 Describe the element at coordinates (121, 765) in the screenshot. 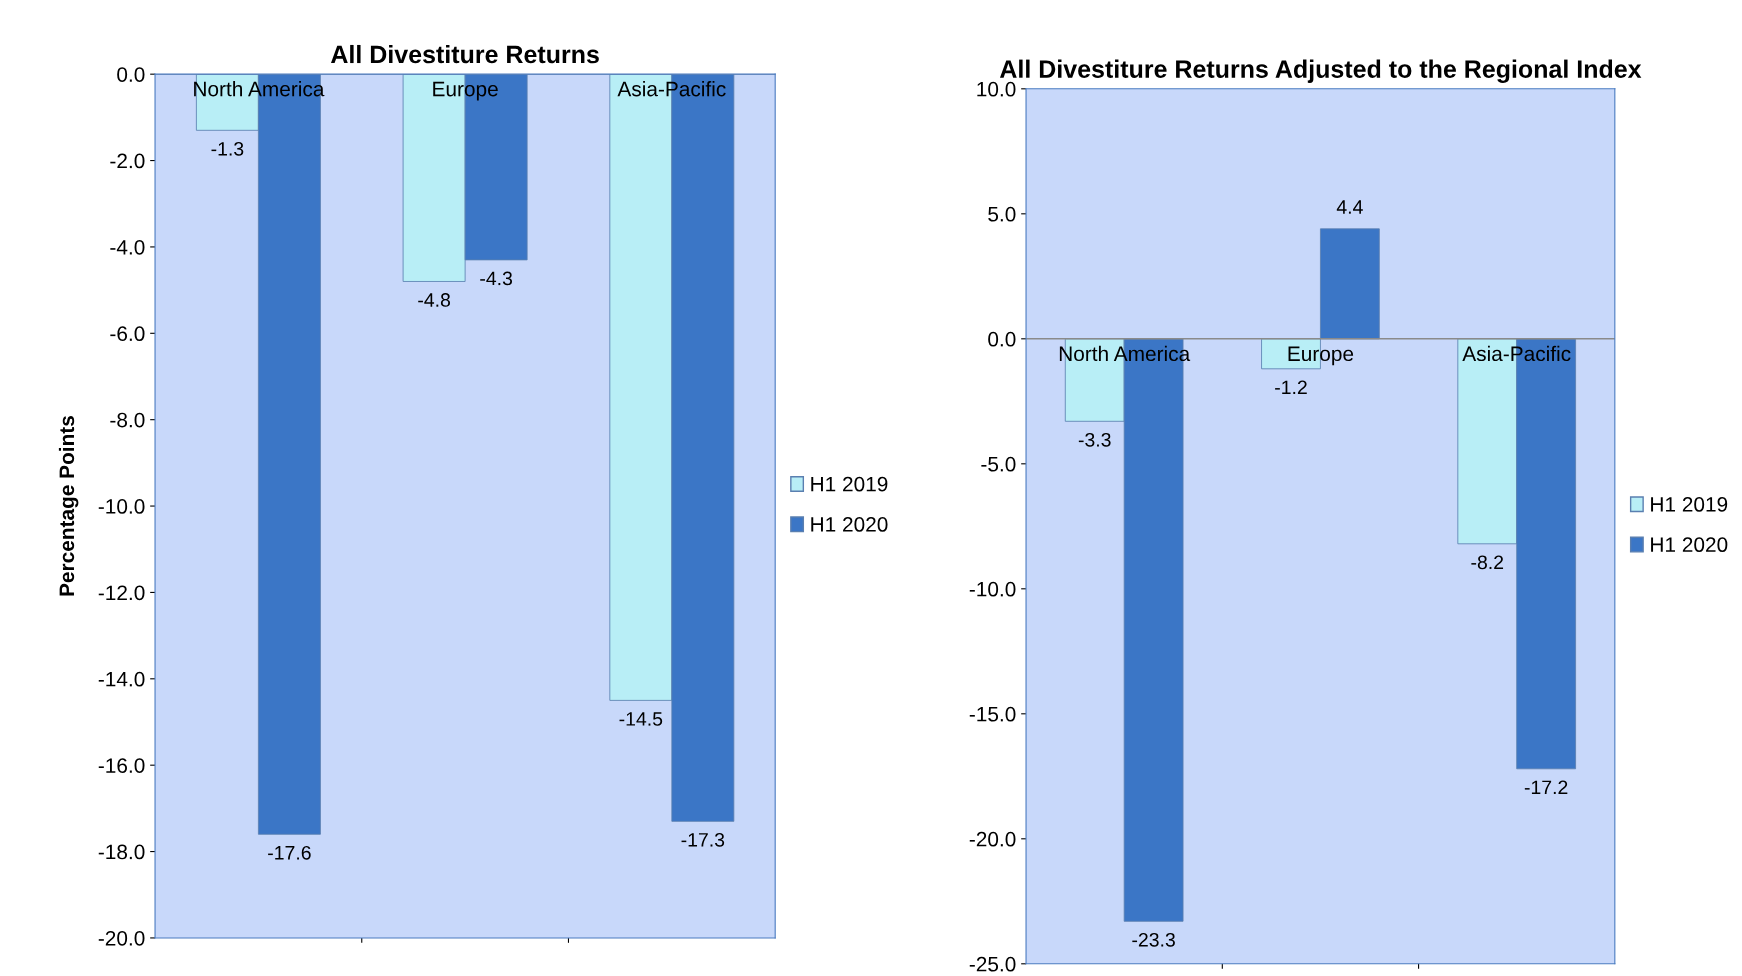

I see `y-tick-label: -16.0` at that location.